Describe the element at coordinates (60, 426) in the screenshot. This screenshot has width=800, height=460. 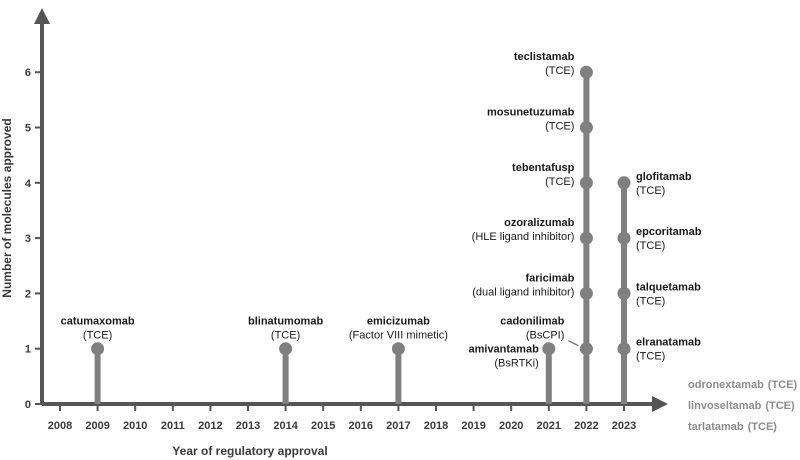
I see `x-tick-label: 2008` at that location.